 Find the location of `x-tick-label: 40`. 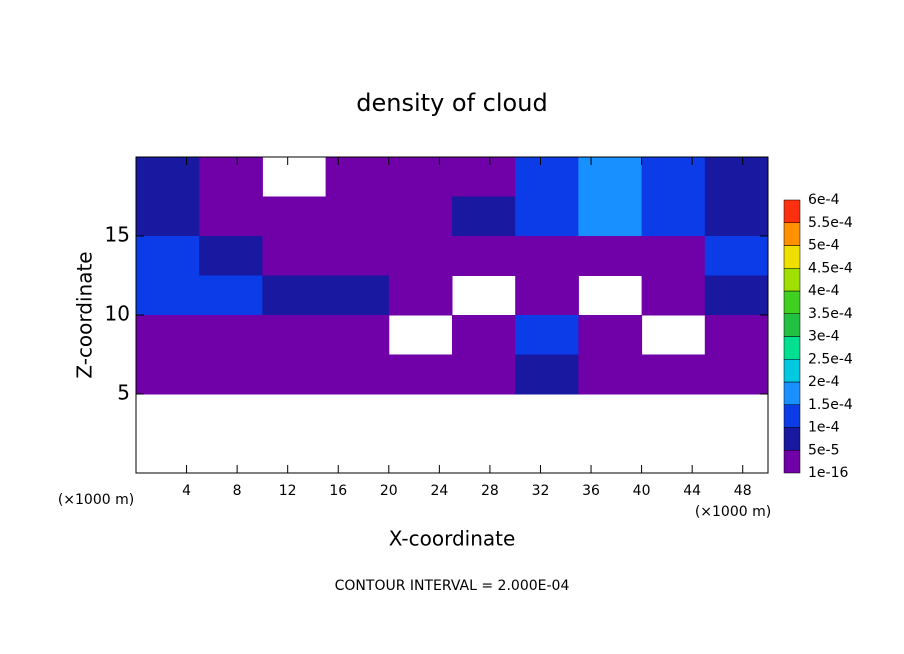

x-tick-label: 40 is located at coordinates (642, 491).